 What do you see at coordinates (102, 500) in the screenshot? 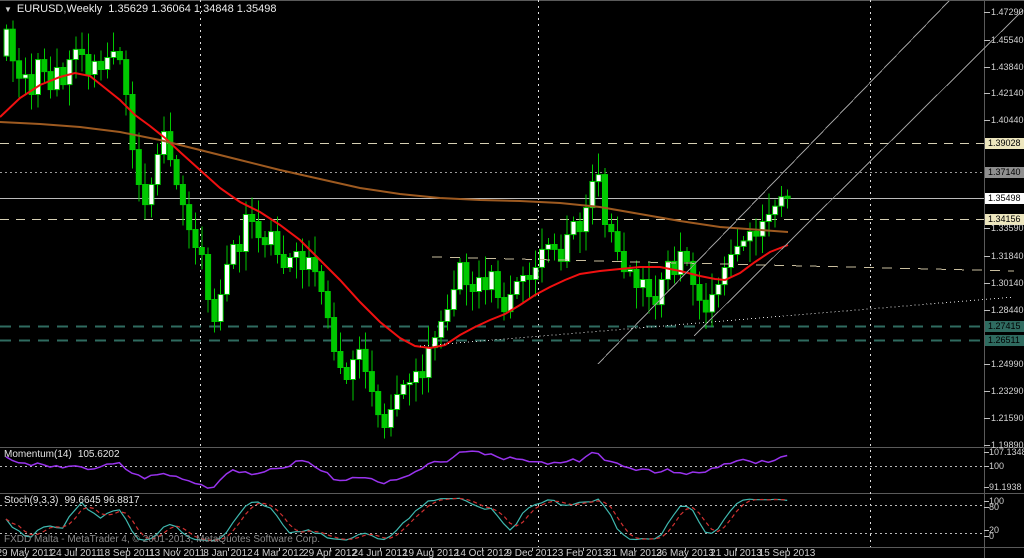
I see `stochastic-values: 99.6645 96.8817` at bounding box center [102, 500].